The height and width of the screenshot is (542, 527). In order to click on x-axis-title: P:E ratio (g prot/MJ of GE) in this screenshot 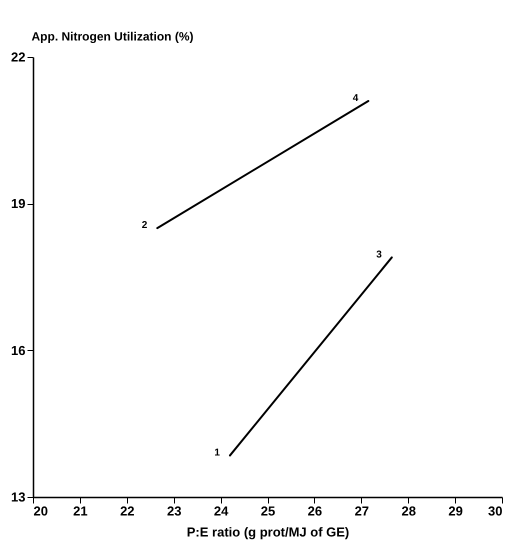, I will do `click(268, 532)`.